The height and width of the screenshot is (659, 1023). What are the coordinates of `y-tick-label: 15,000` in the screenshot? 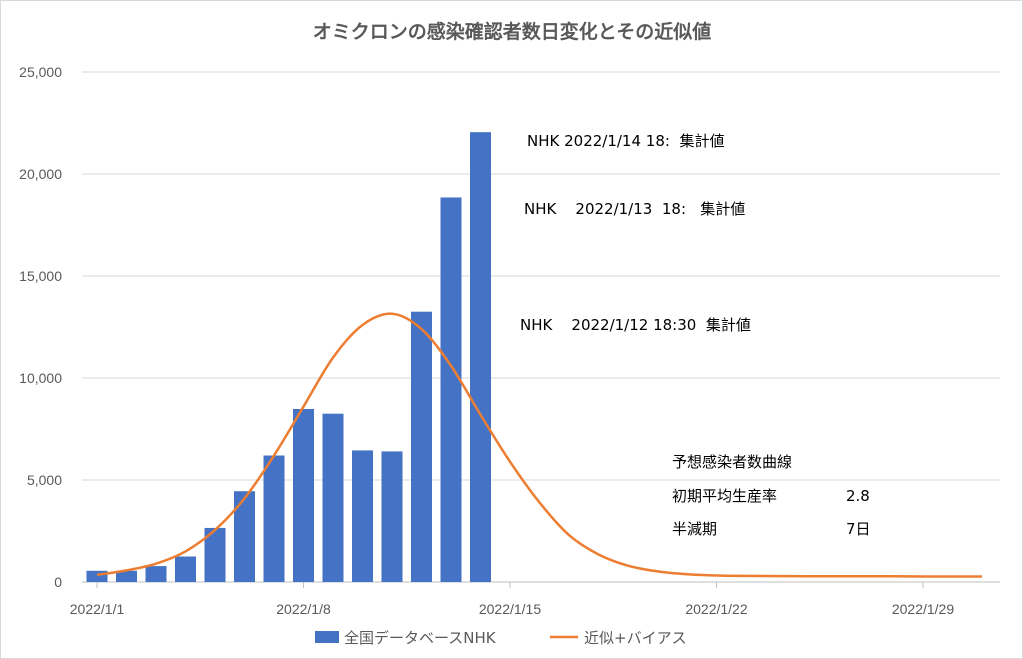 It's located at (40, 276).